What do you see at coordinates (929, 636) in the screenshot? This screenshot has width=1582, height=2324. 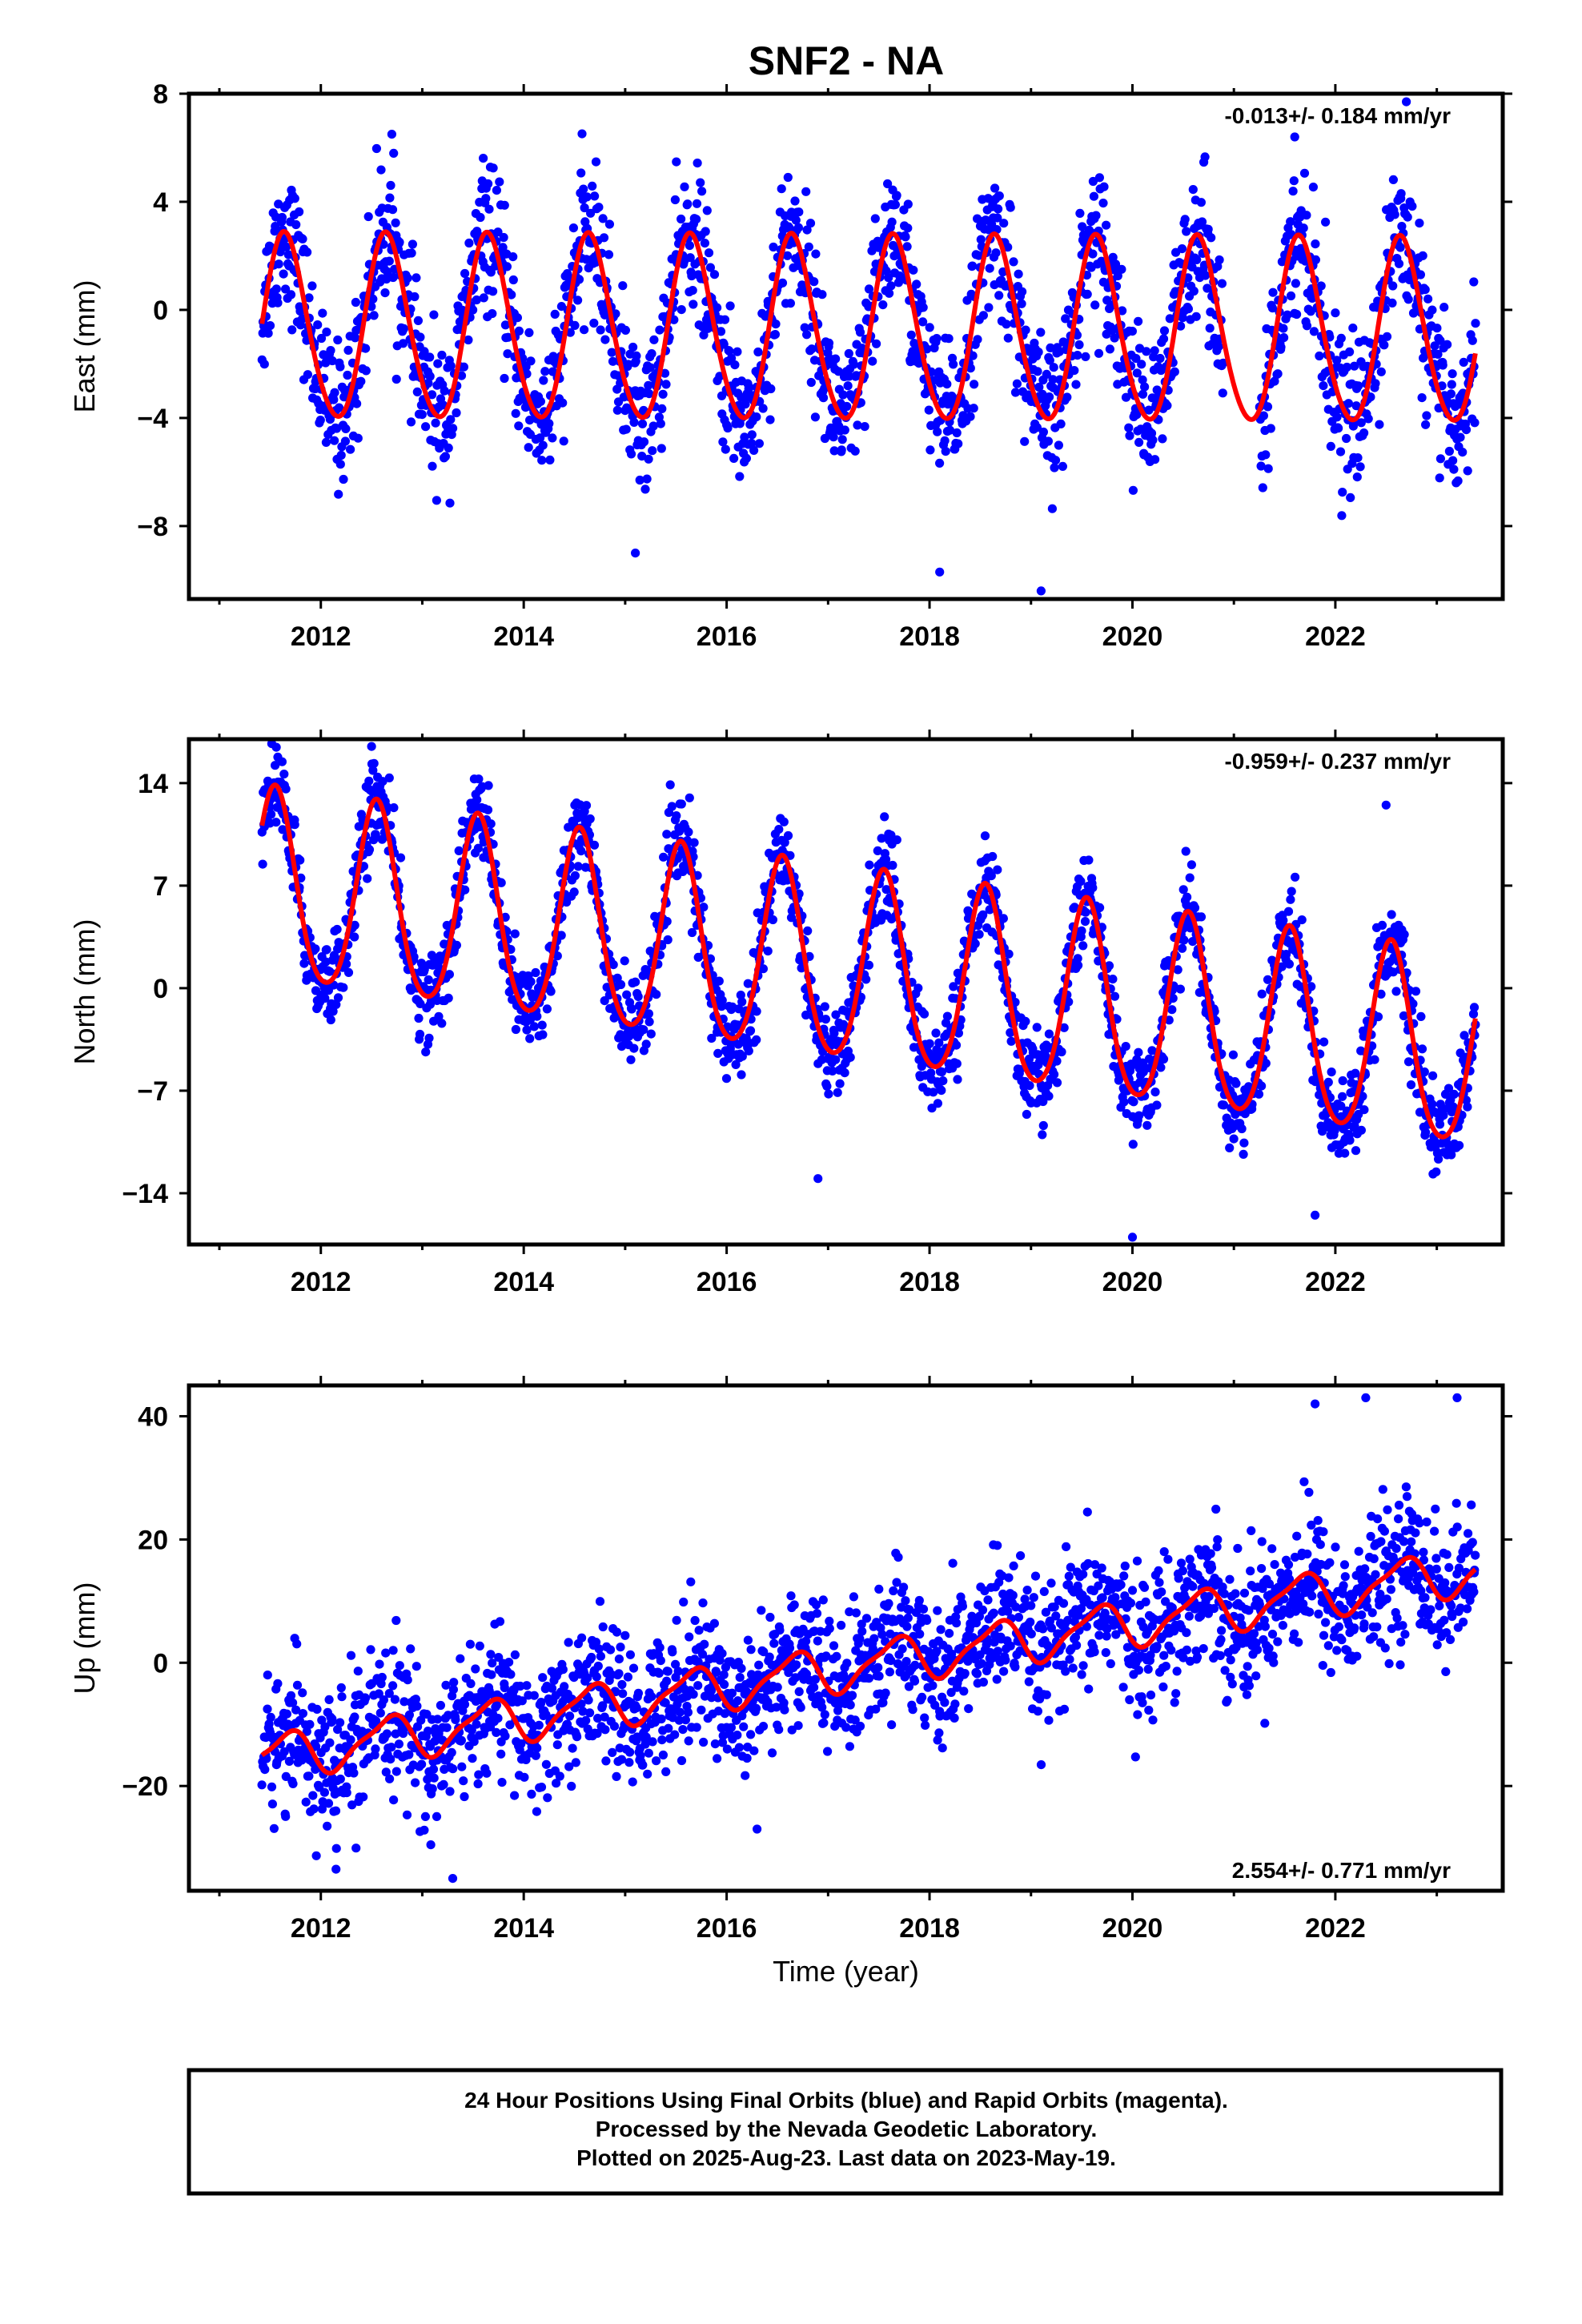 I see `x-tick-label: 2018` at bounding box center [929, 636].